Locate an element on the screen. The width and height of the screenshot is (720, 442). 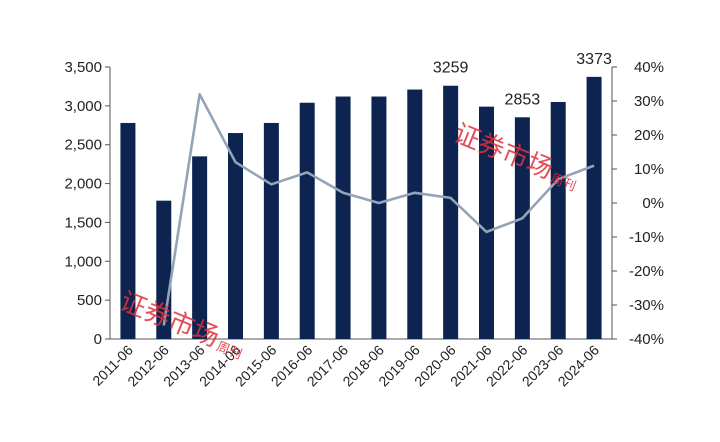
right-tick-label: 10% is located at coordinates (649, 169).